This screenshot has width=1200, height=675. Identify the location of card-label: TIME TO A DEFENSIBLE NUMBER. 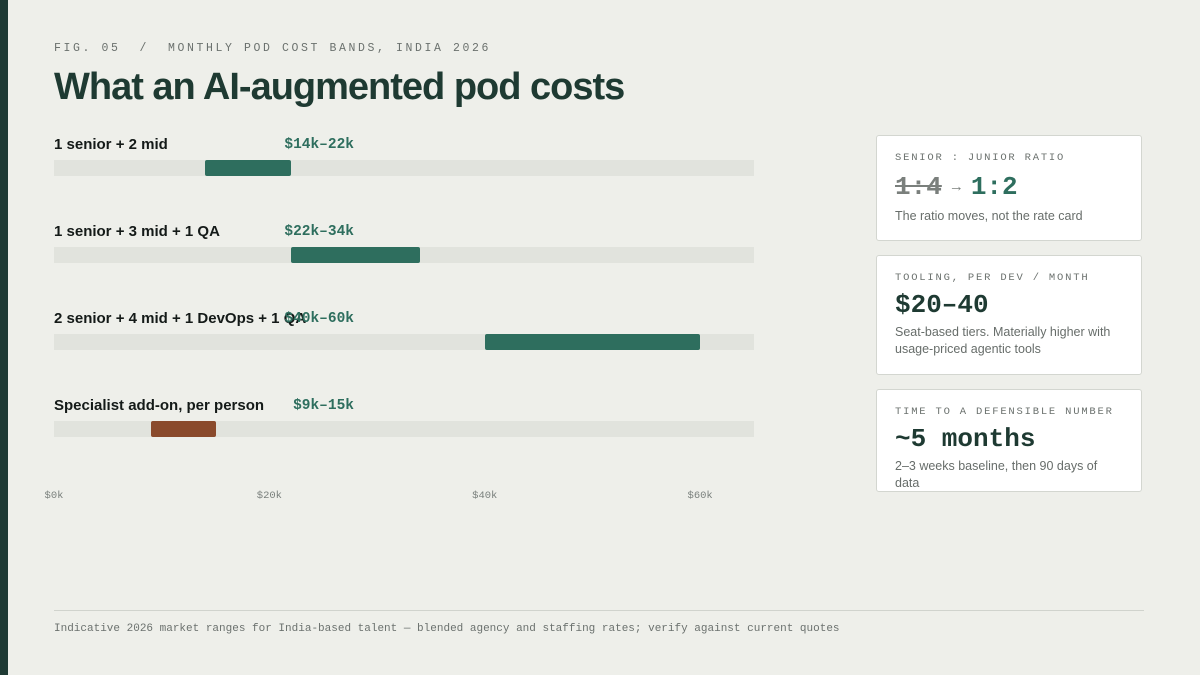
(1004, 412).